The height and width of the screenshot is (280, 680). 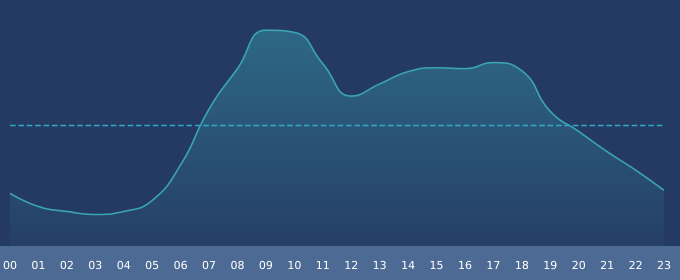 I want to click on x-tick-label: 14, so click(x=408, y=265).